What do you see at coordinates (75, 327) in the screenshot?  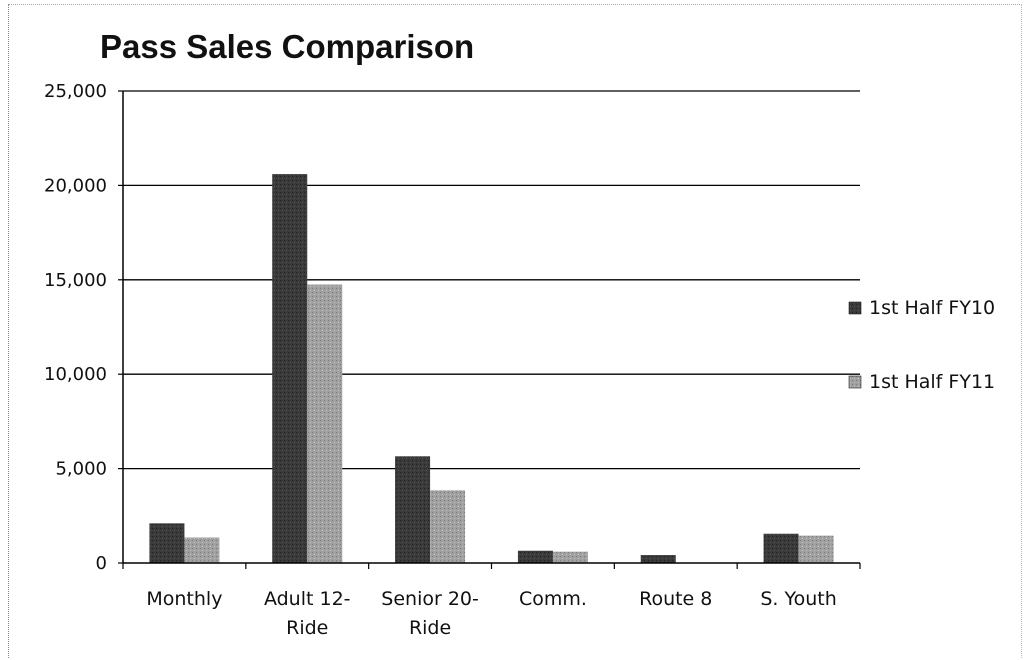 I see `y-axis-tick-labels: 0 5,000 10,000 15,000 20,000 25,000` at bounding box center [75, 327].